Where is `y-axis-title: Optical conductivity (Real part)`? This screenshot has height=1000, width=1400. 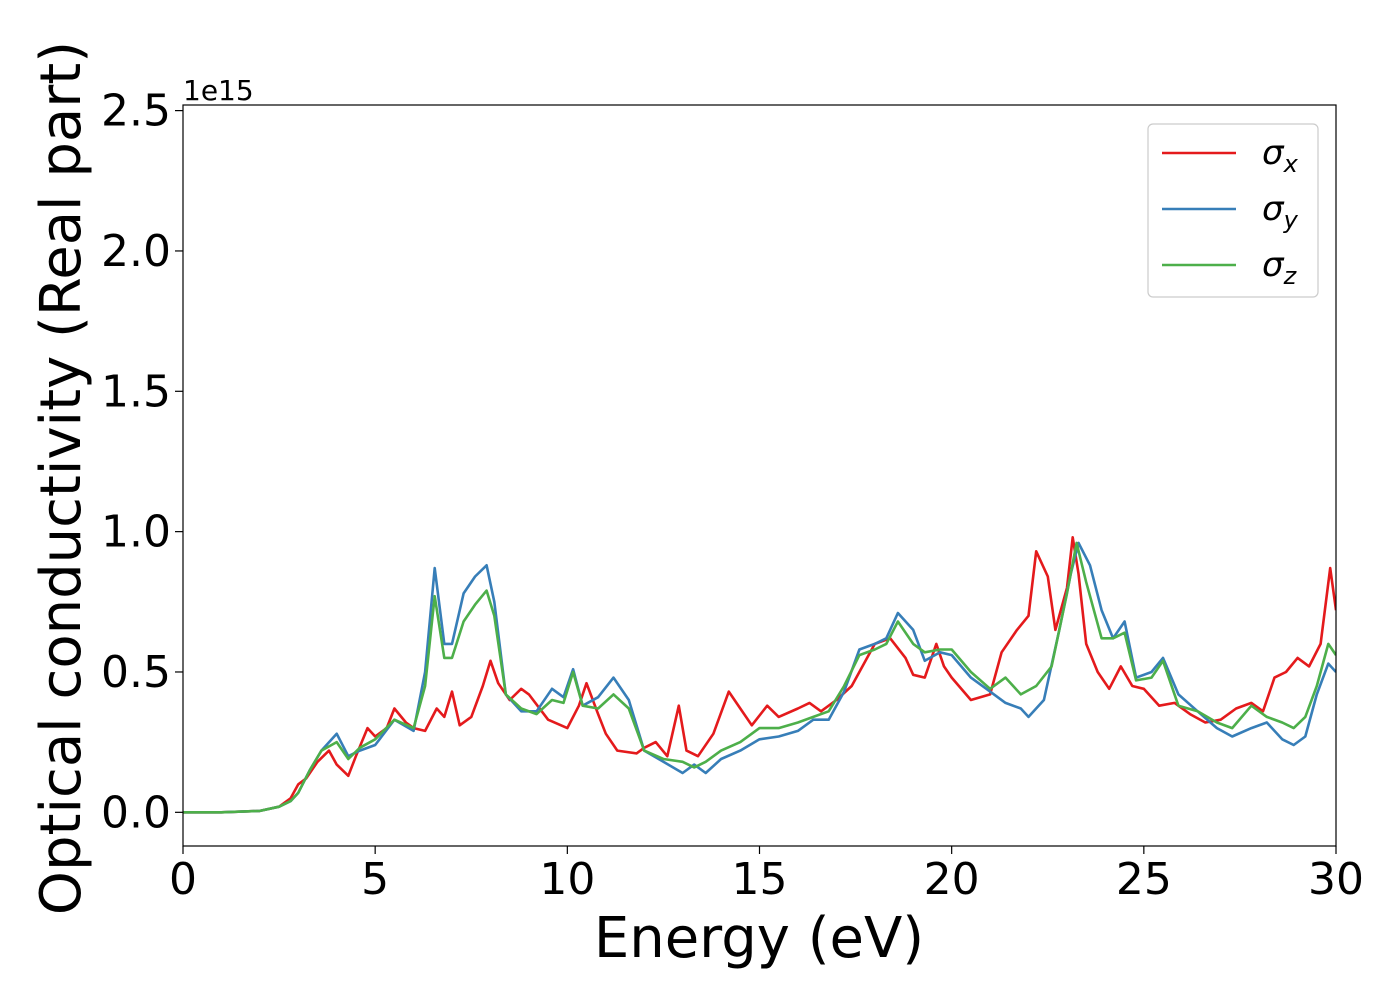 y-axis-title: Optical conductivity (Real part) is located at coordinates (61, 478).